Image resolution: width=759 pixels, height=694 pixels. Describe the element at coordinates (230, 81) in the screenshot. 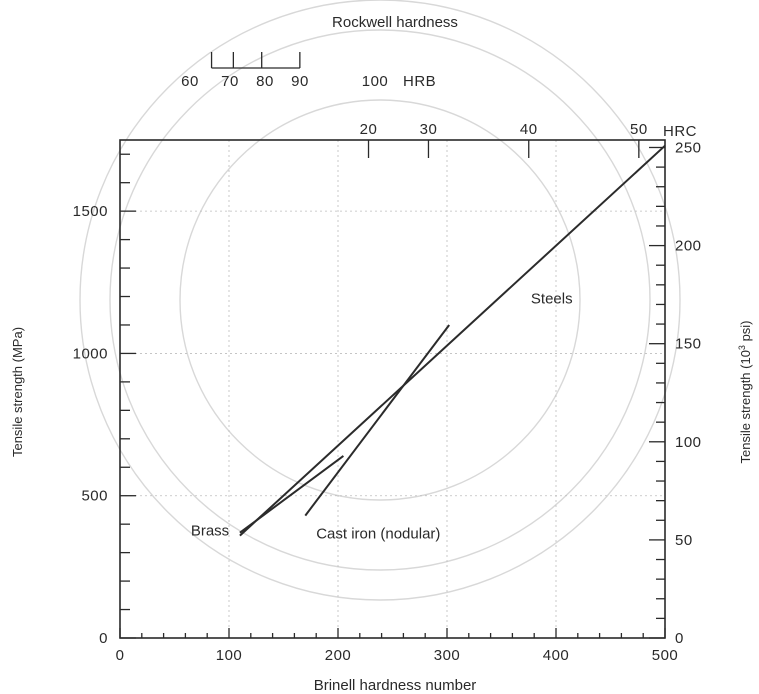

I see `hrb-tick-label: 70` at that location.